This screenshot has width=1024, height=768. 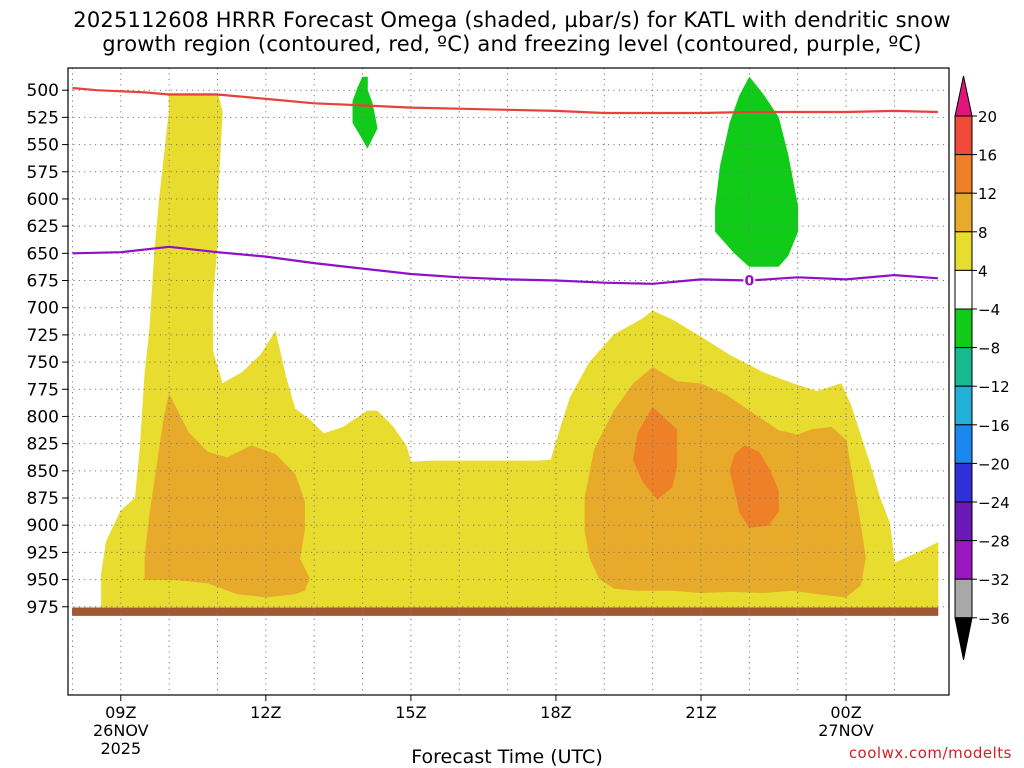 I want to click on x-tick-label-18Z: 18Z, so click(x=555, y=712).